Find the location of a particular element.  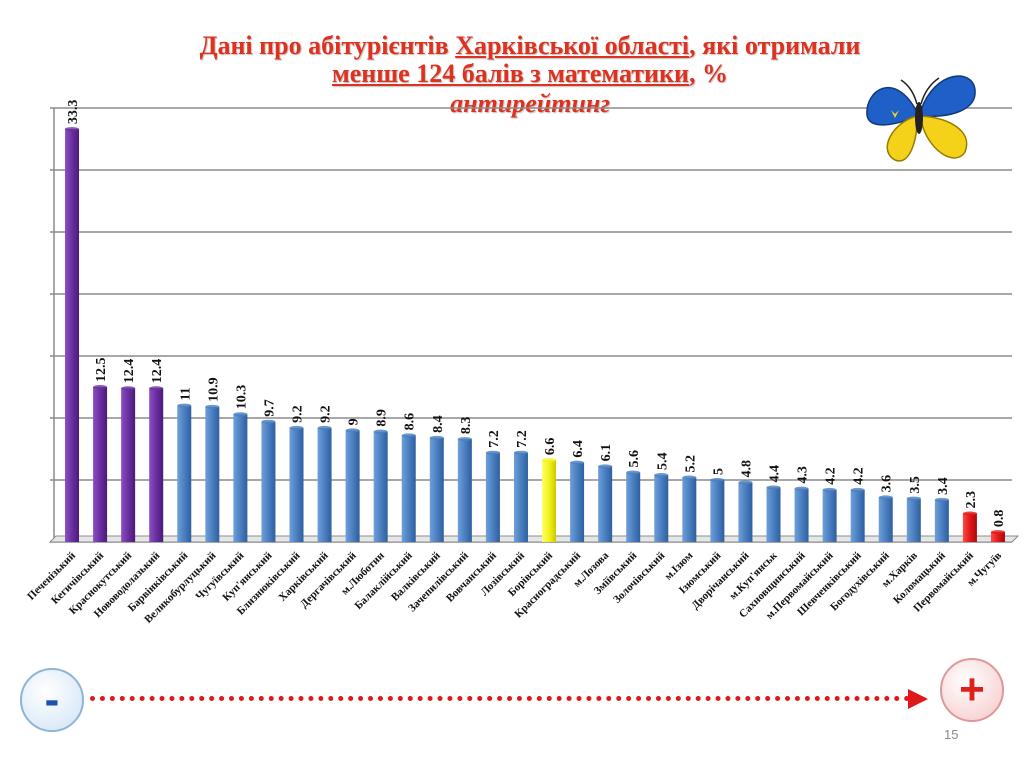

title-line2-part-1: менше 124 балів з математики is located at coordinates (510, 73).